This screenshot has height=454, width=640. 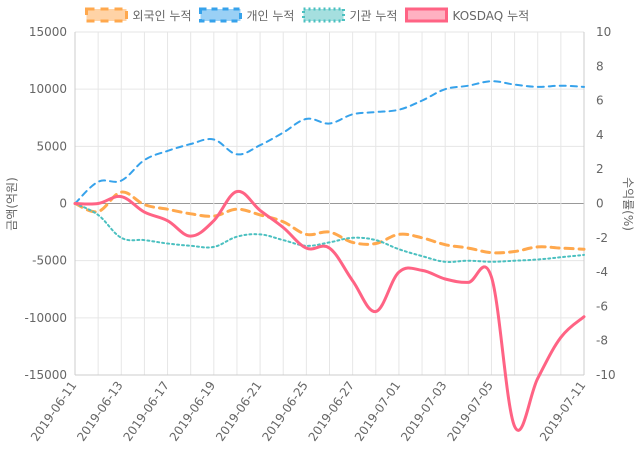 What do you see at coordinates (45, 318) in the screenshot?
I see `y-left-tick-label: -10000` at bounding box center [45, 318].